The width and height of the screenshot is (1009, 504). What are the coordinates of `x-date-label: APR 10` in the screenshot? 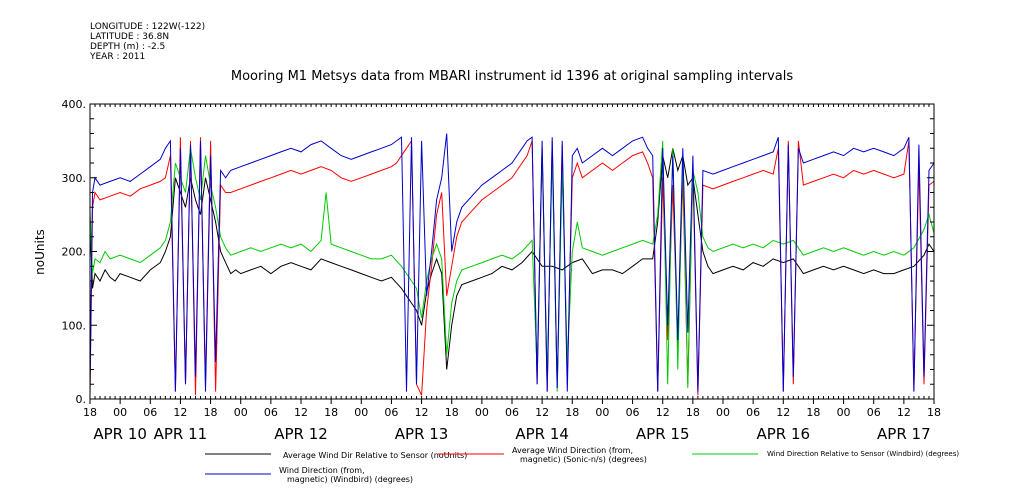 It's located at (120, 434).